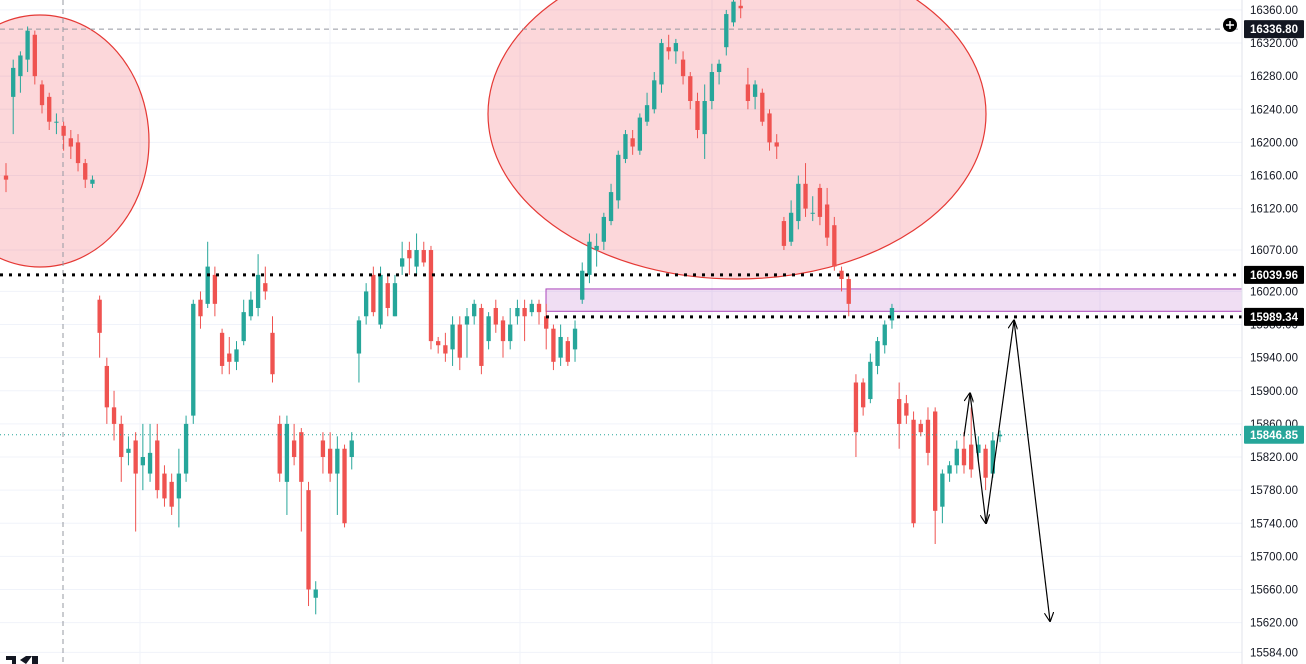 The height and width of the screenshot is (664, 1306). I want to click on projection-arrows, so click(1006, 470).